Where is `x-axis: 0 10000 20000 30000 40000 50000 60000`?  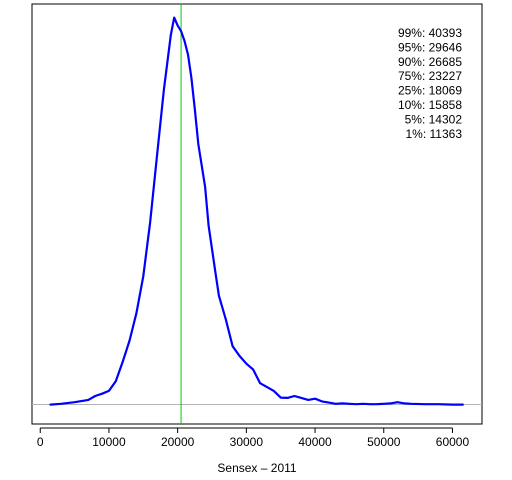 x-axis: 0 10000 20000 30000 40000 50000 60000 is located at coordinates (253, 438).